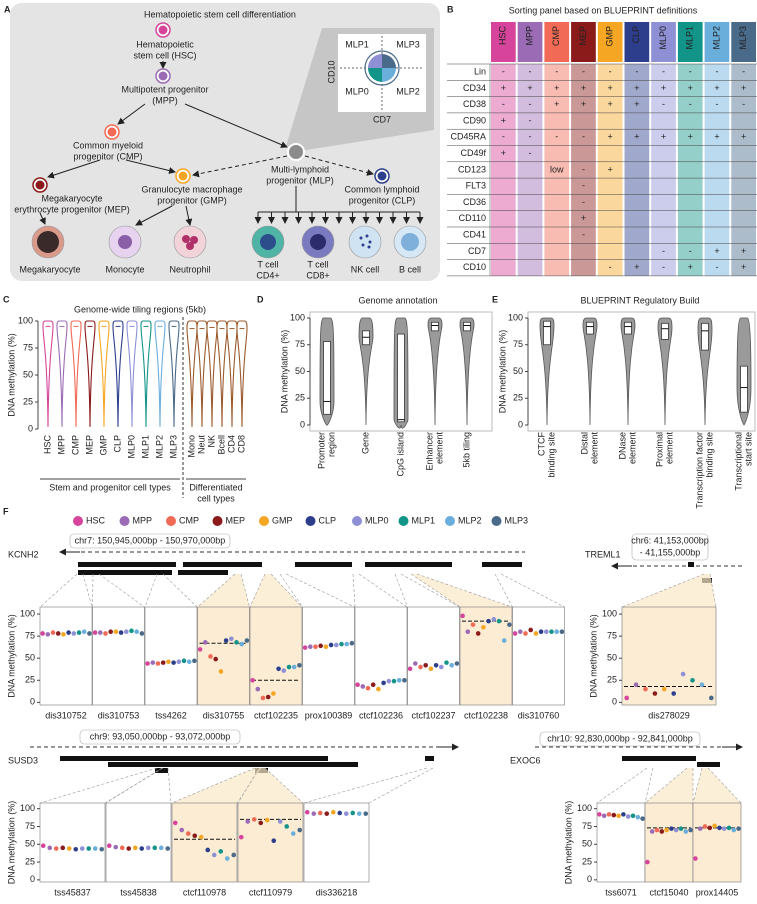 Image resolution: width=757 pixels, height=904 pixels. What do you see at coordinates (632, 448) in the screenshot?
I see `x-tick-label: element` at bounding box center [632, 448].